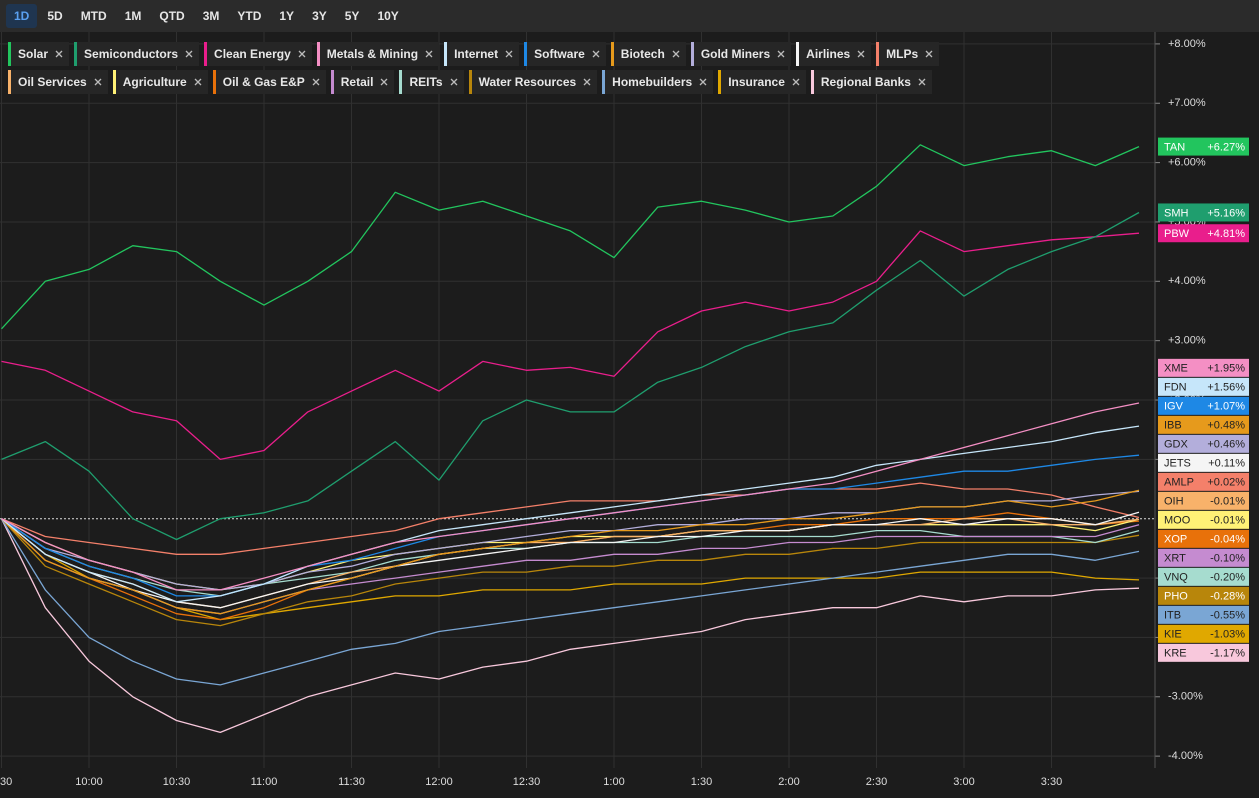  Describe the element at coordinates (871, 82) in the screenshot. I see `legend-chip: Regional Banks` at that location.